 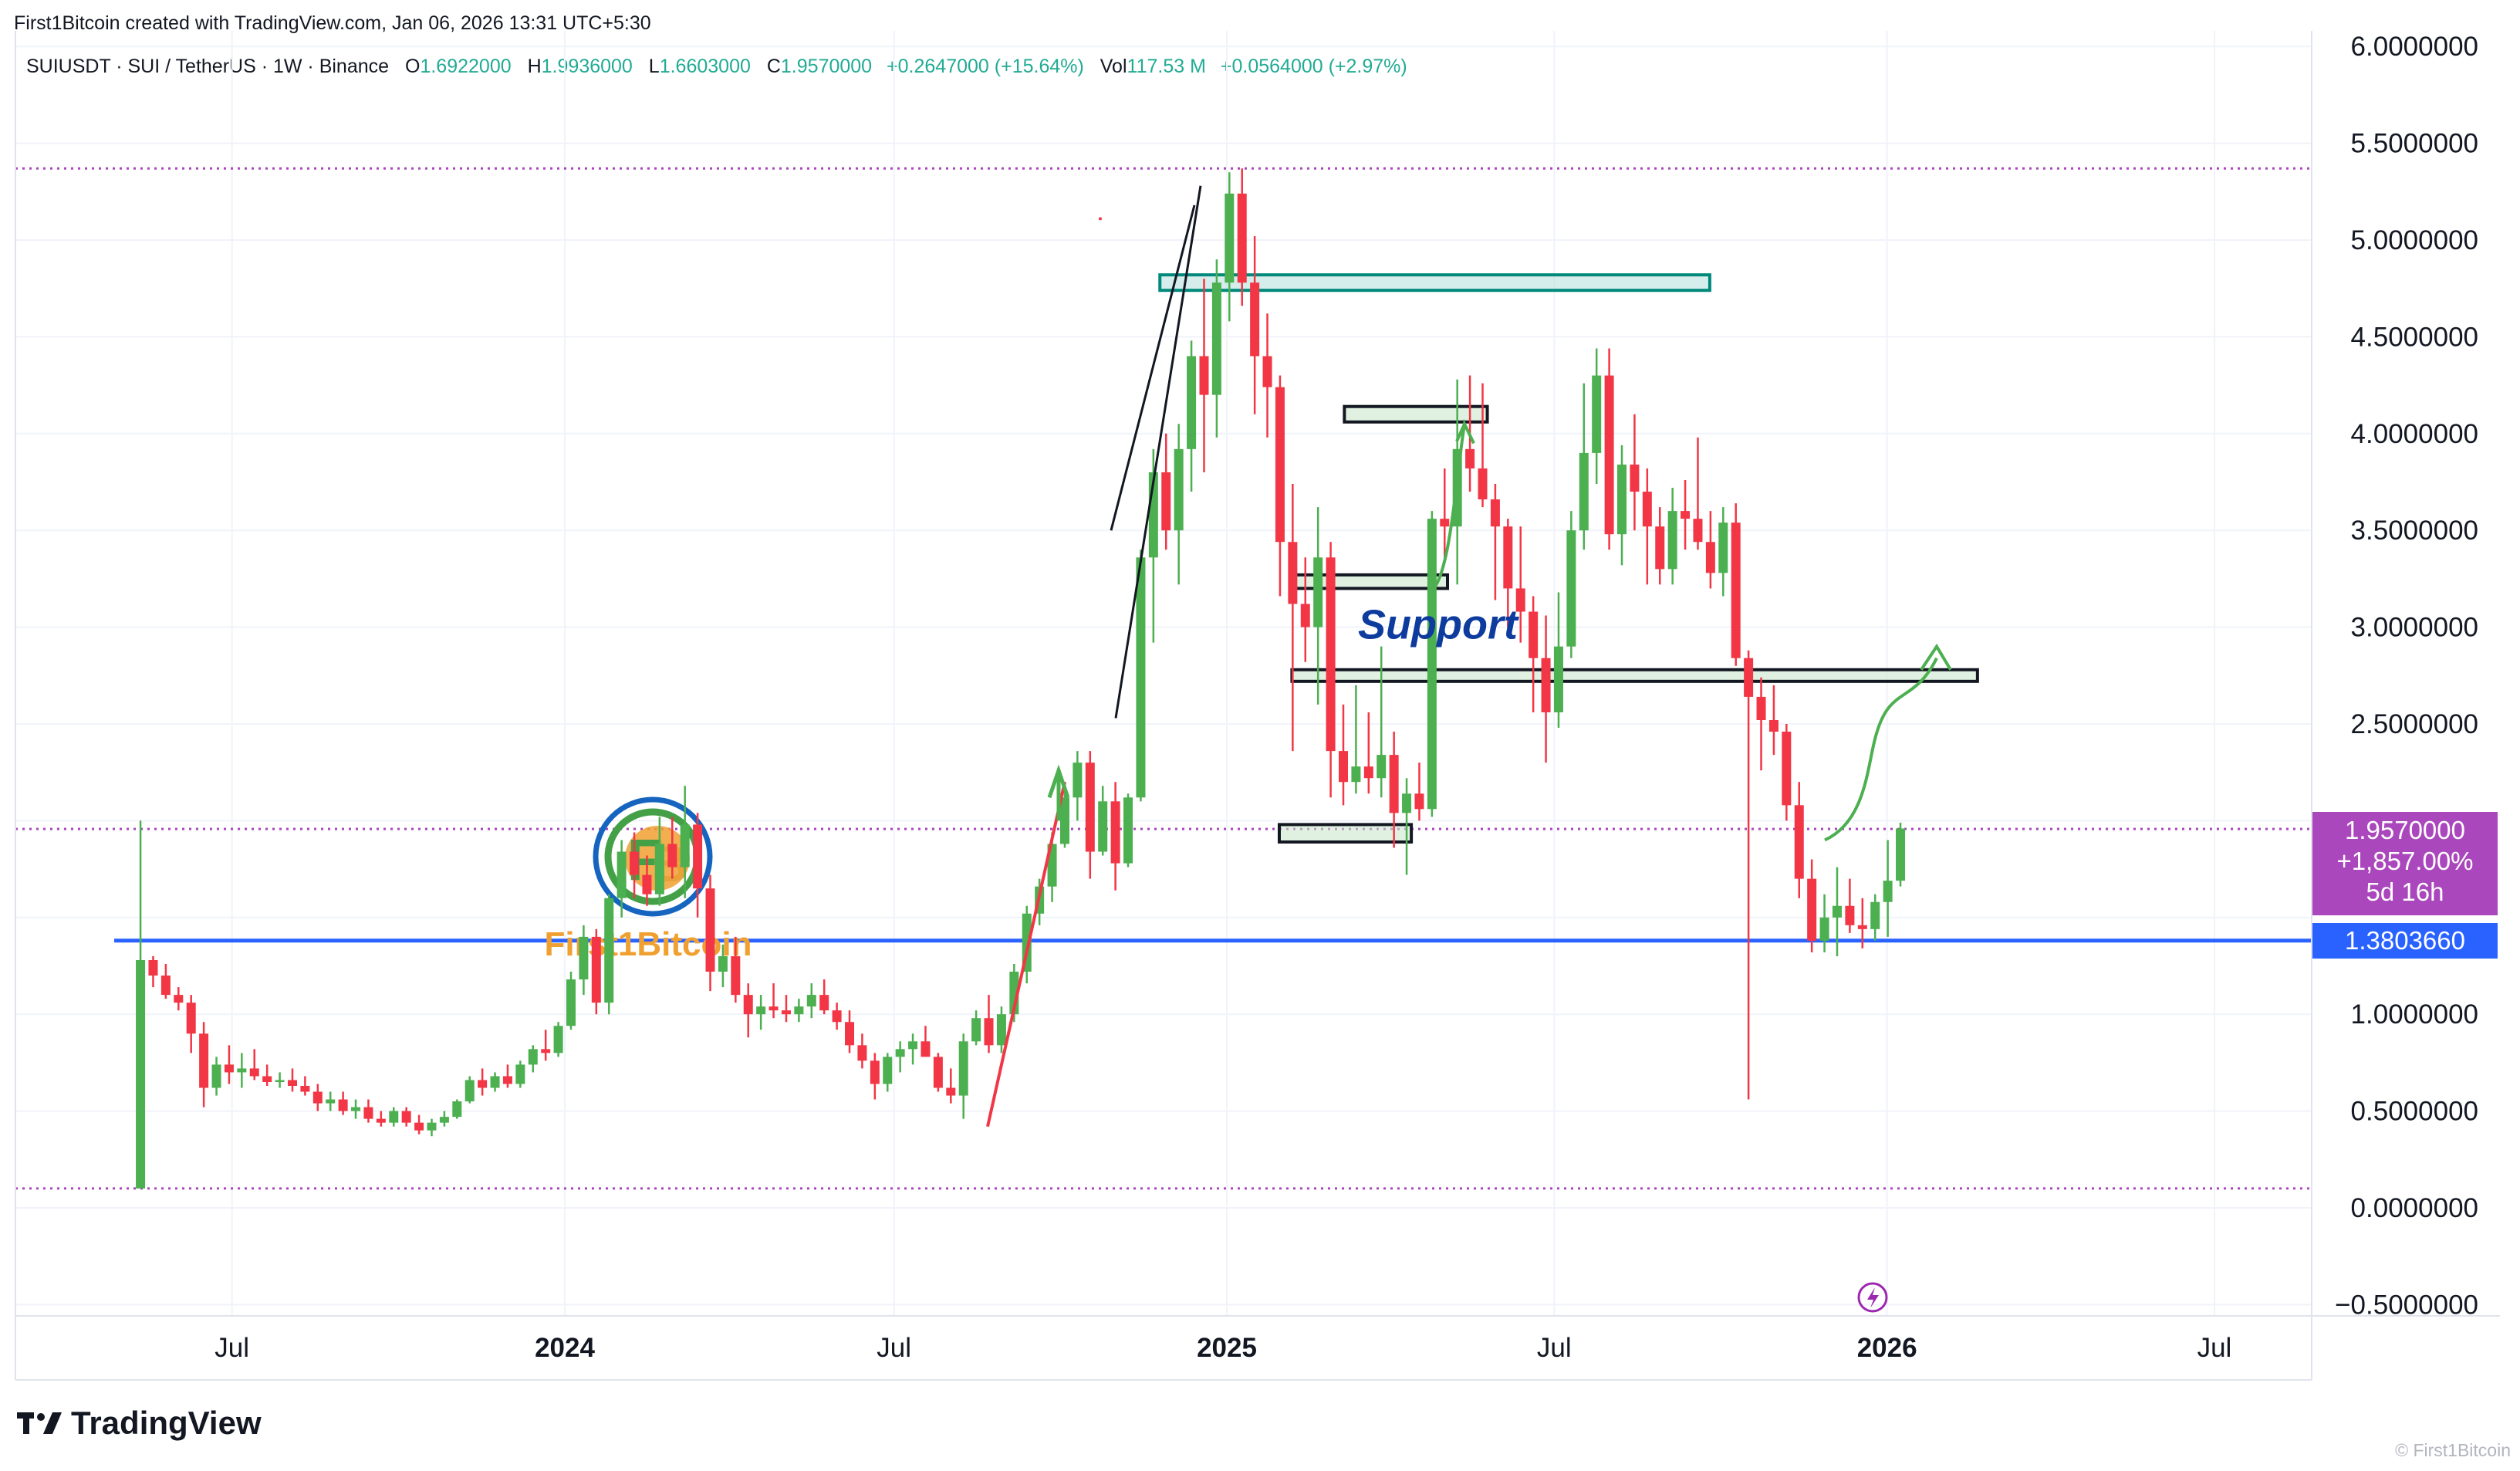 I want to click on tradingview-logo: TradingView, so click(x=139, y=1423).